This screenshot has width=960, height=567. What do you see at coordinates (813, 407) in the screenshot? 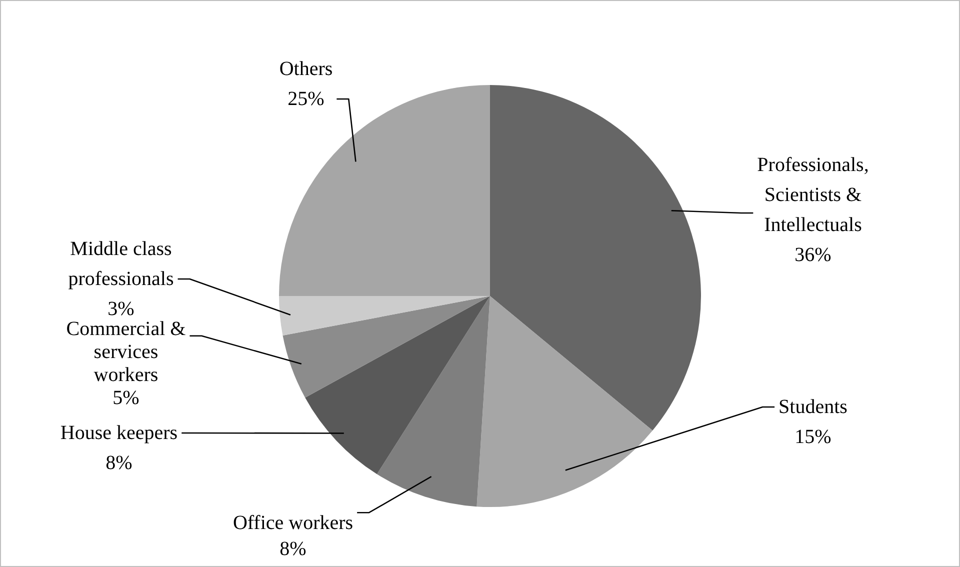
I see `slice-label: Students` at bounding box center [813, 407].